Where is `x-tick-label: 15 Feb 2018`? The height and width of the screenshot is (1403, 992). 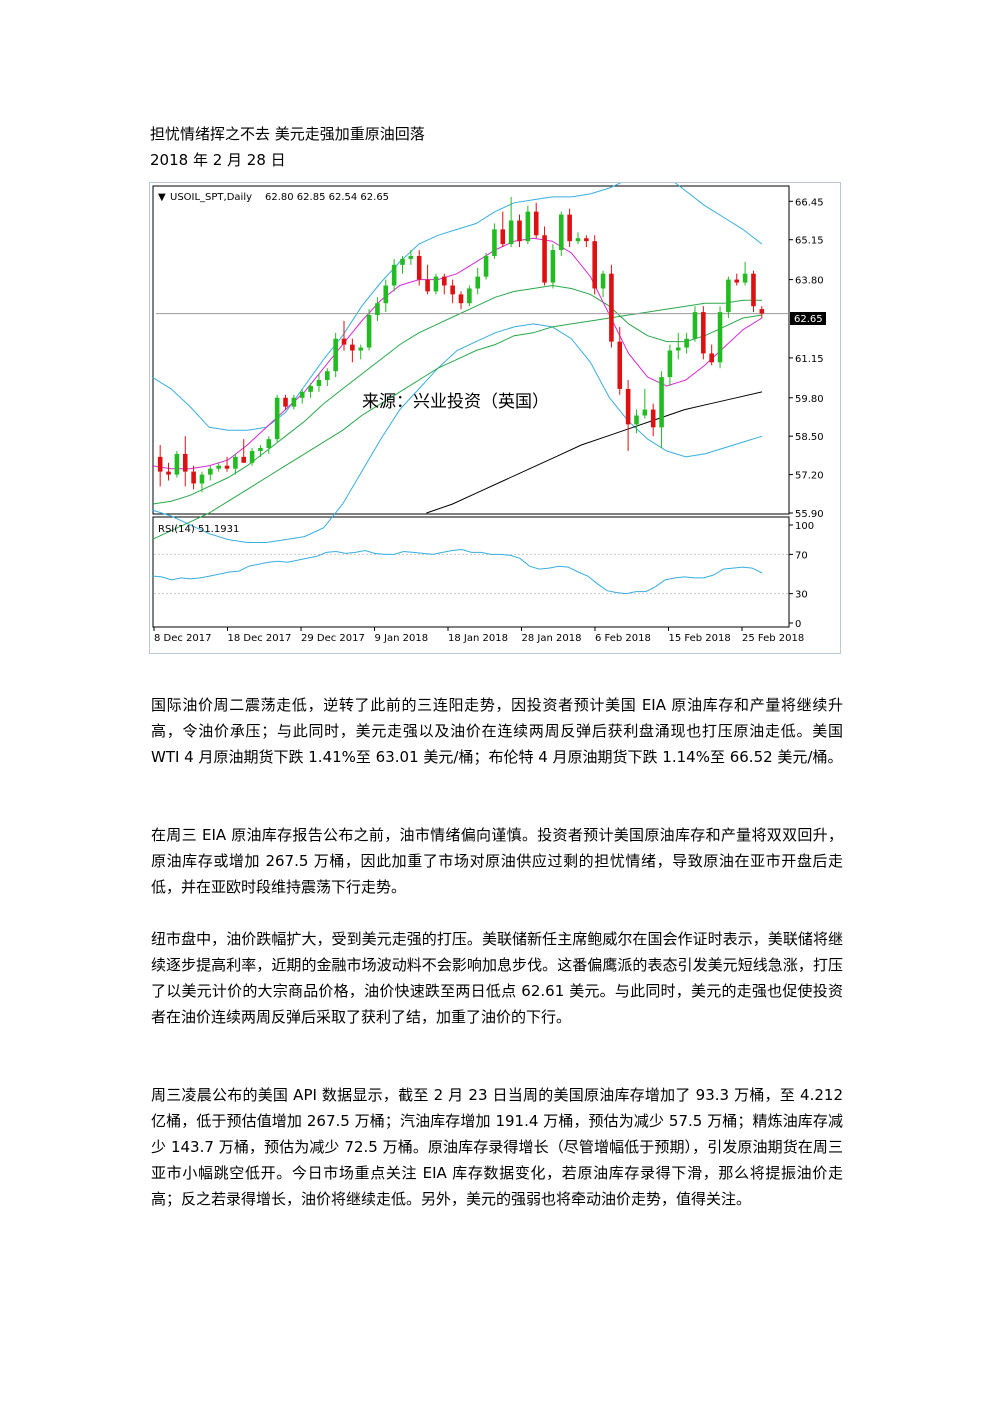 x-tick-label: 15 Feb 2018 is located at coordinates (700, 638).